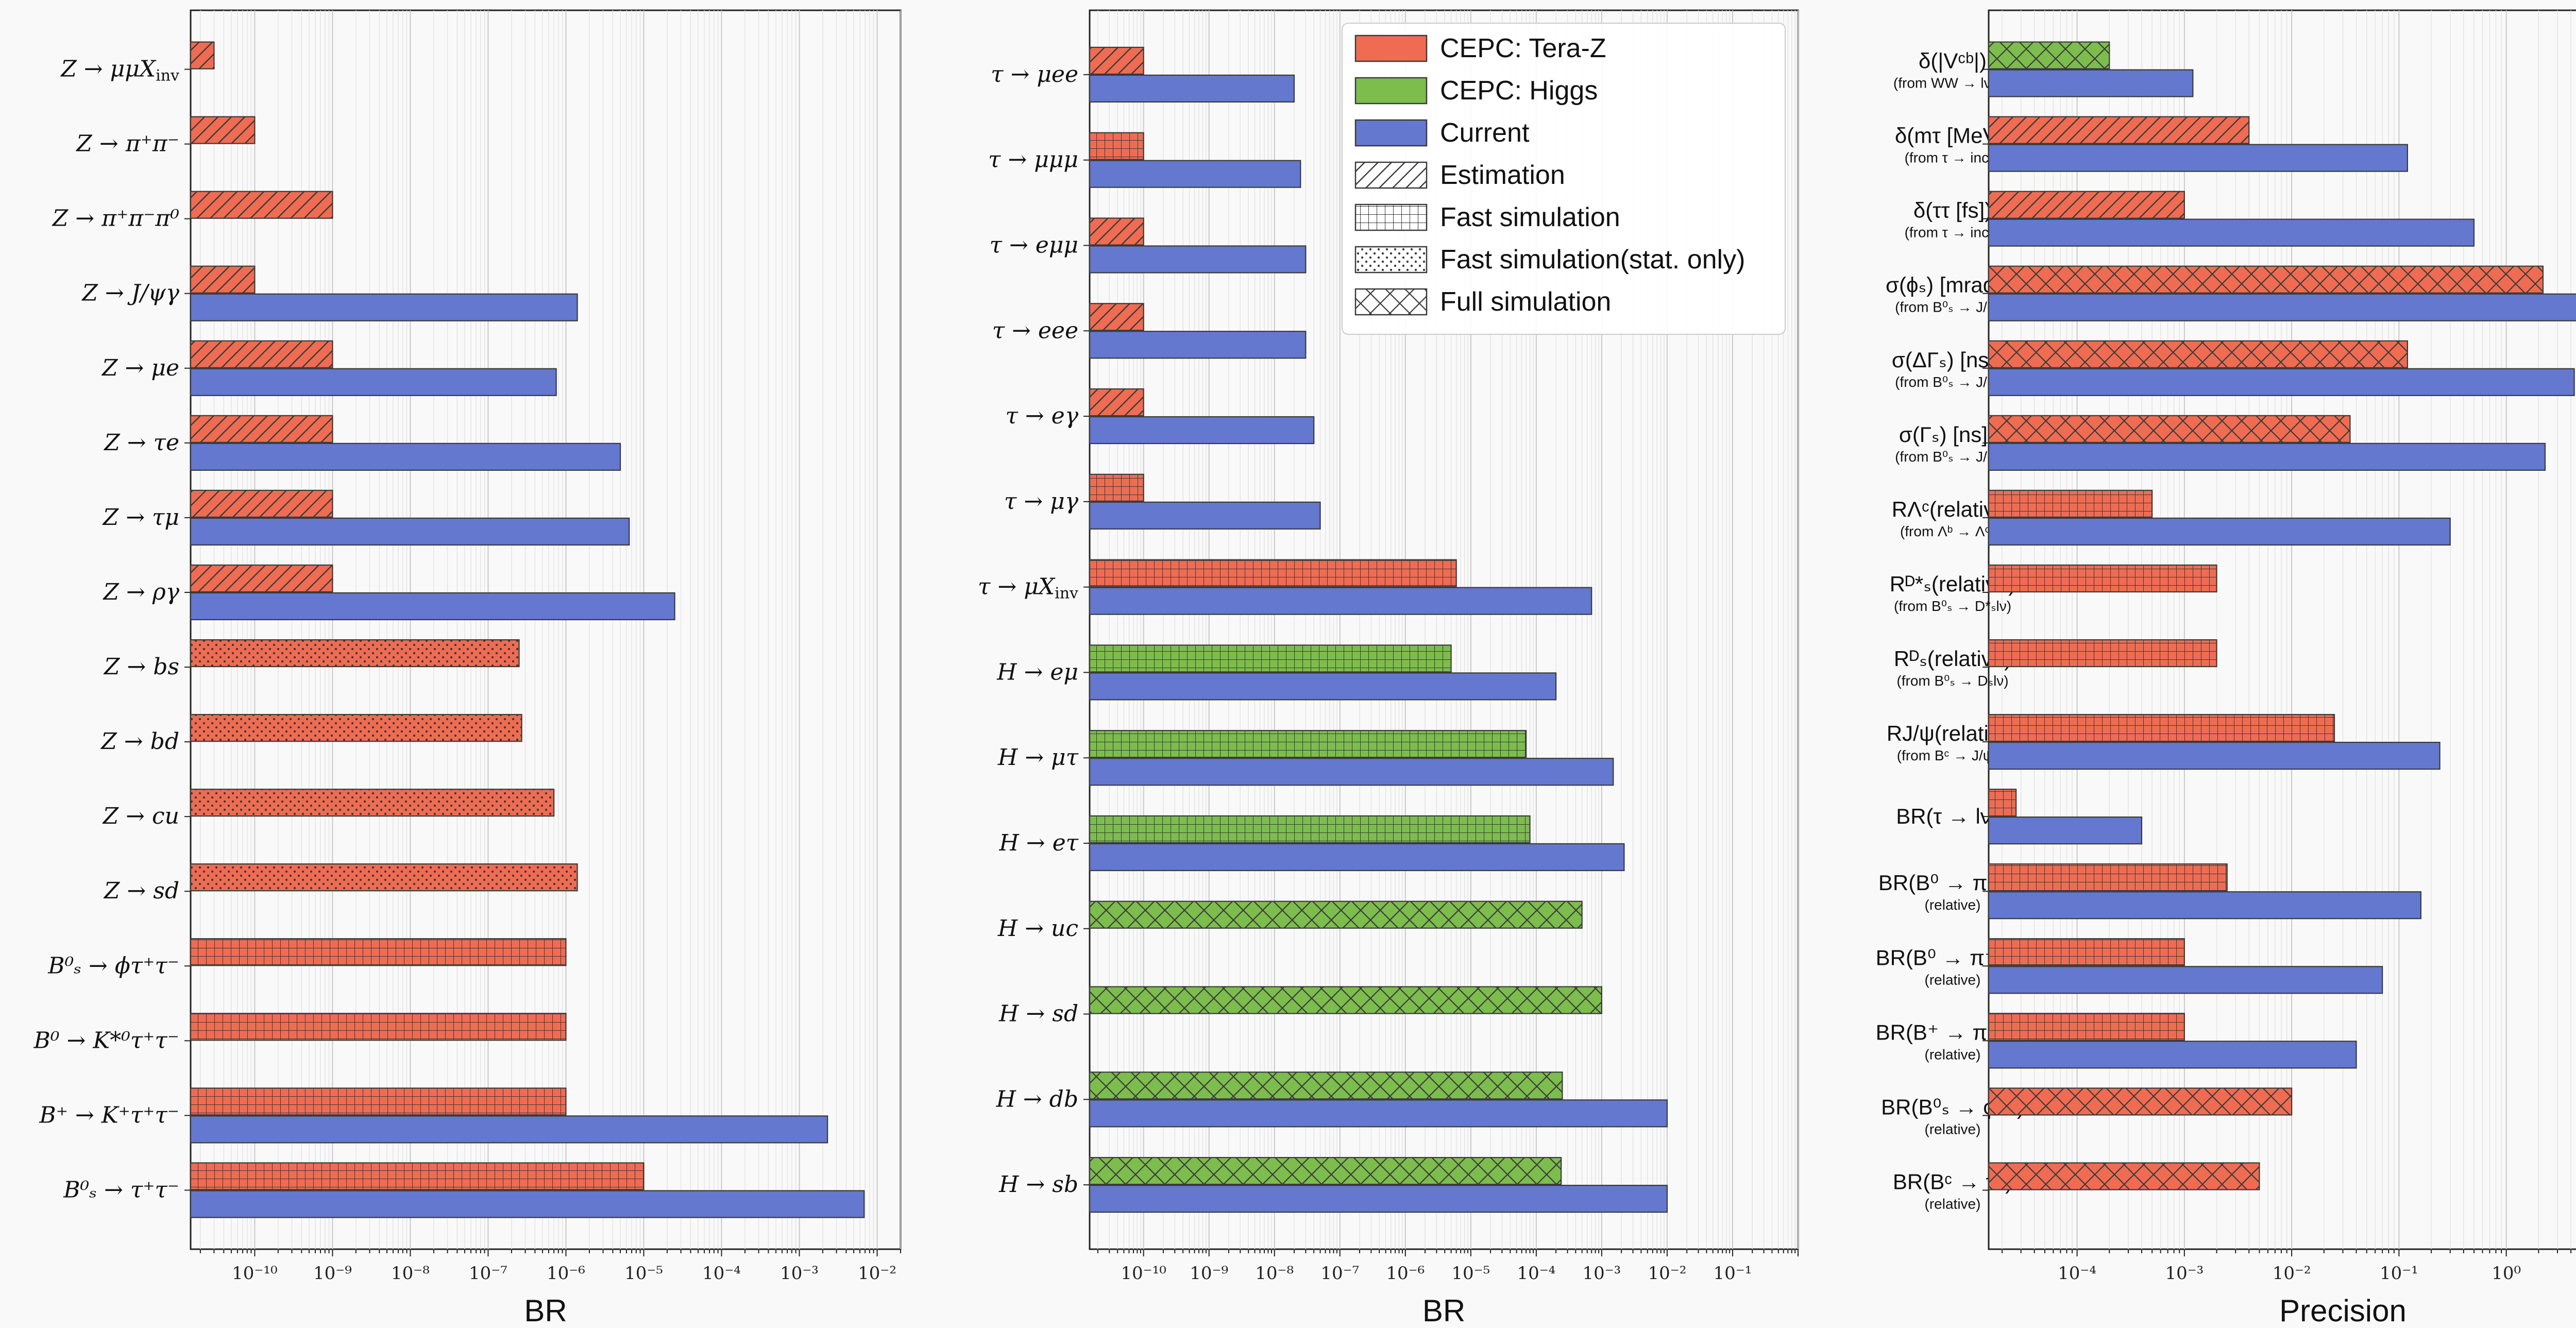 Image resolution: width=2576 pixels, height=1328 pixels. What do you see at coordinates (2506, 1273) in the screenshot?
I see `x-tick-label: 10⁰` at bounding box center [2506, 1273].